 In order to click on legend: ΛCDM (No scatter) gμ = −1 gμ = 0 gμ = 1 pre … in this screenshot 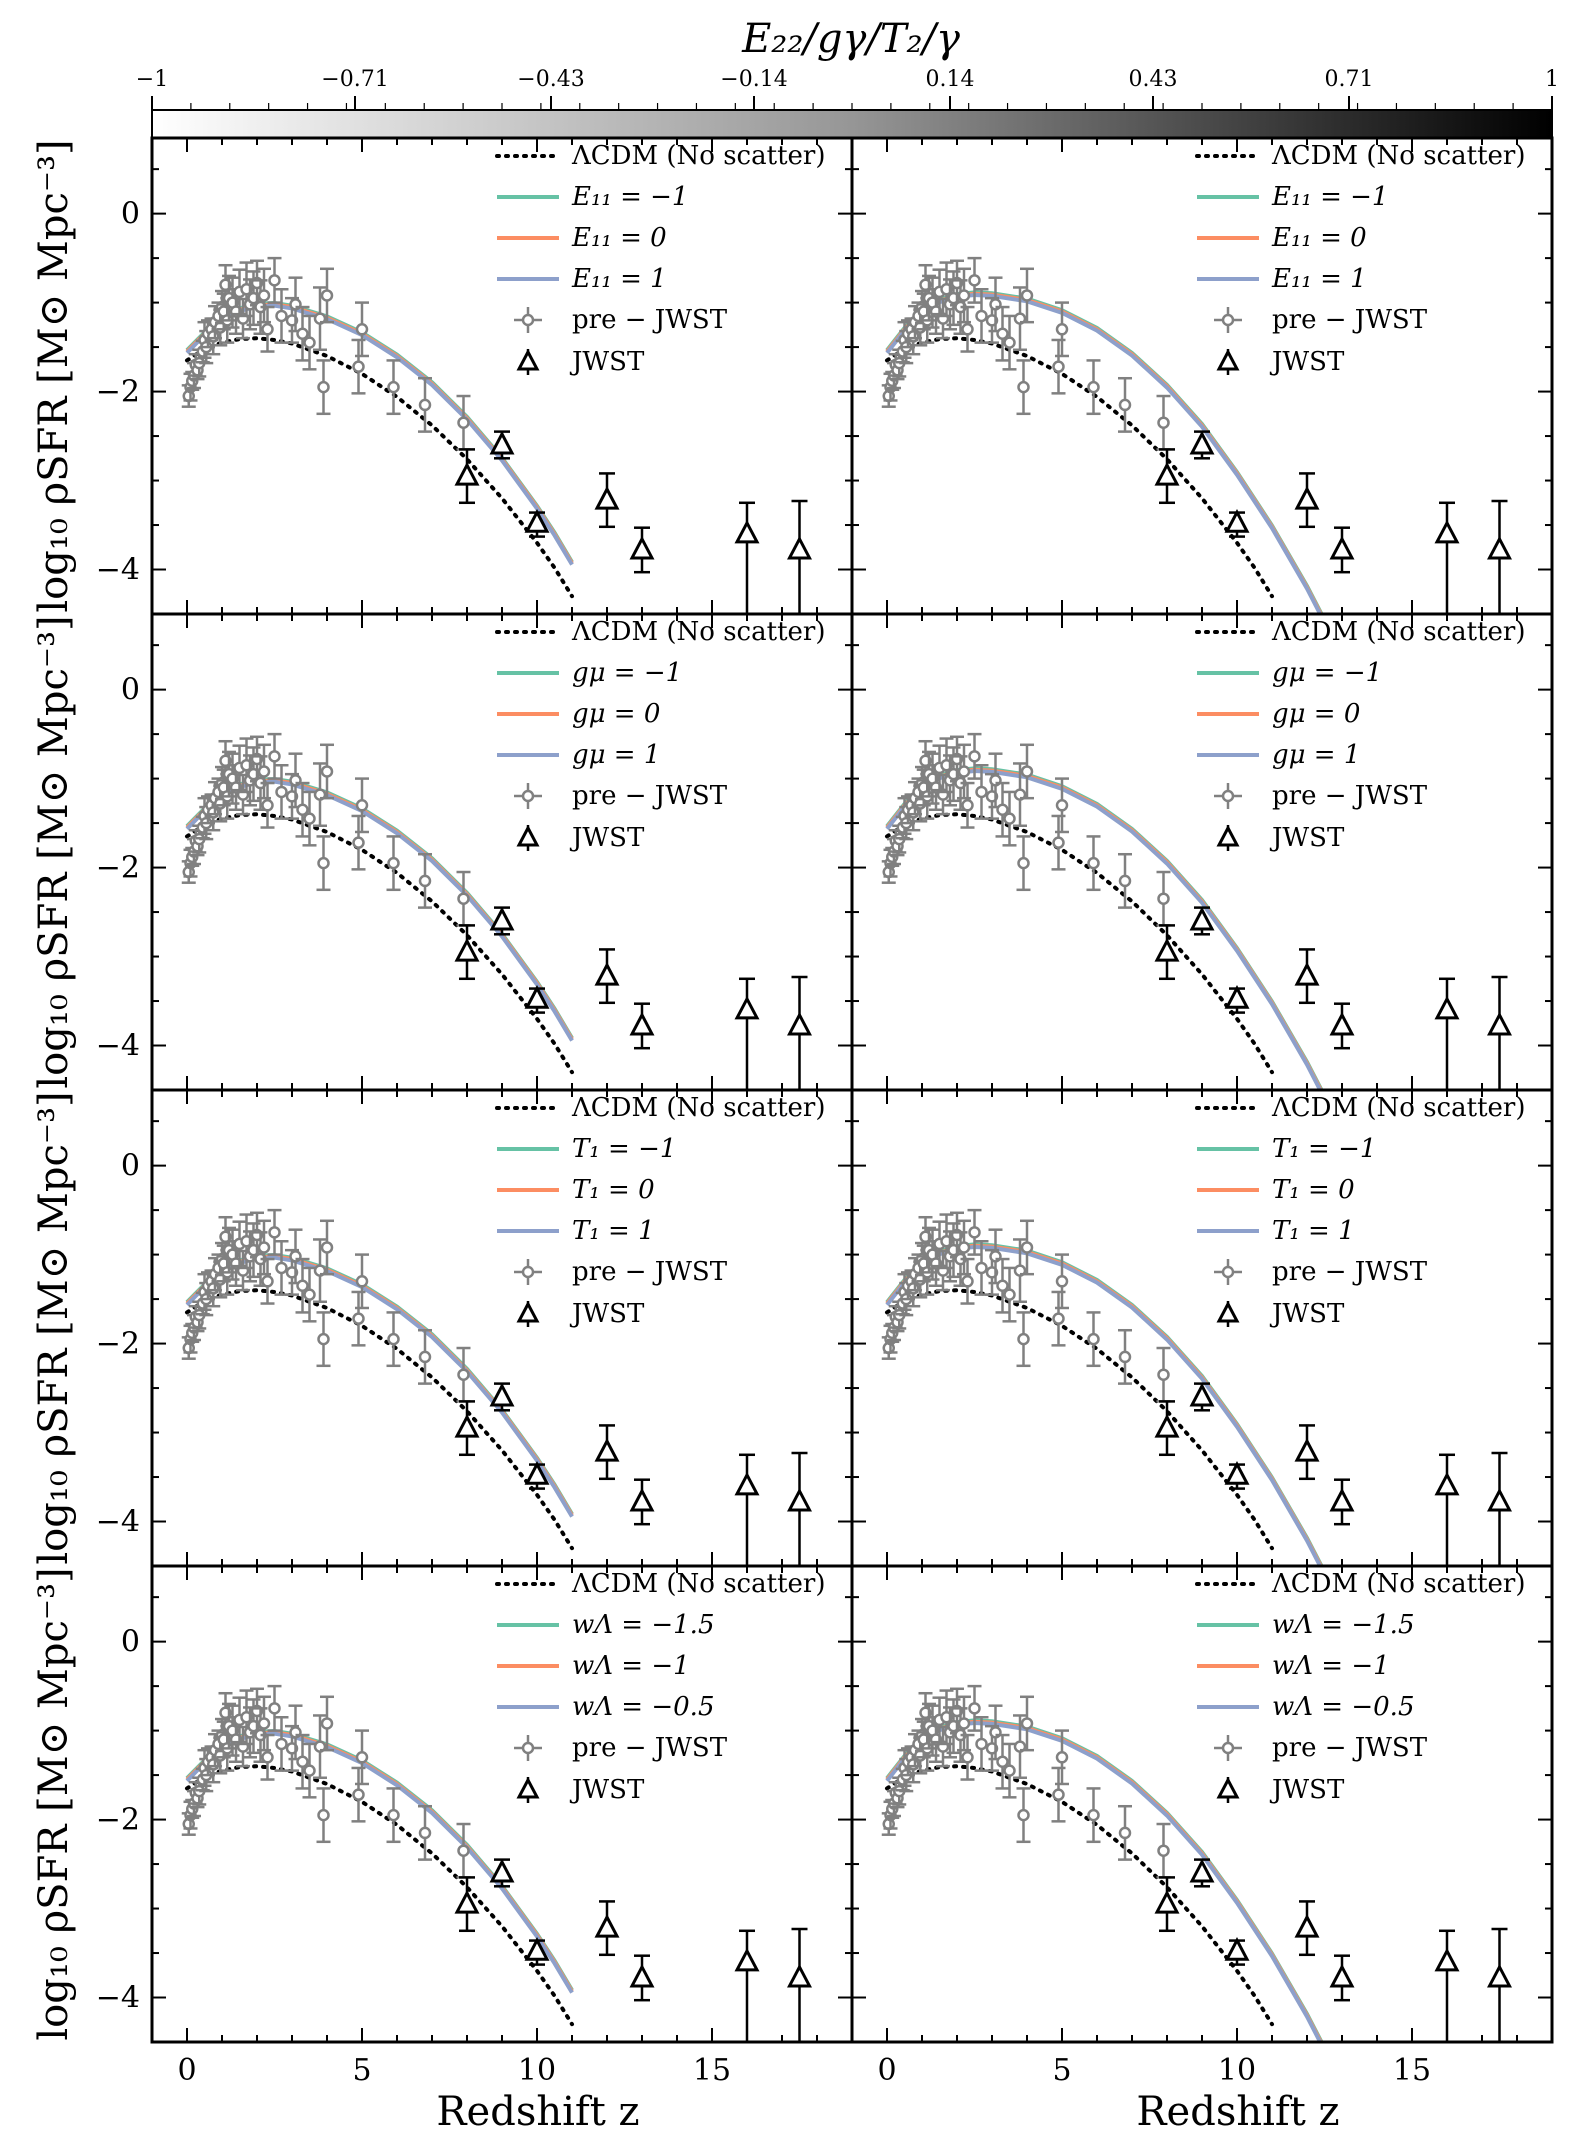, I will do `click(660, 735)`.